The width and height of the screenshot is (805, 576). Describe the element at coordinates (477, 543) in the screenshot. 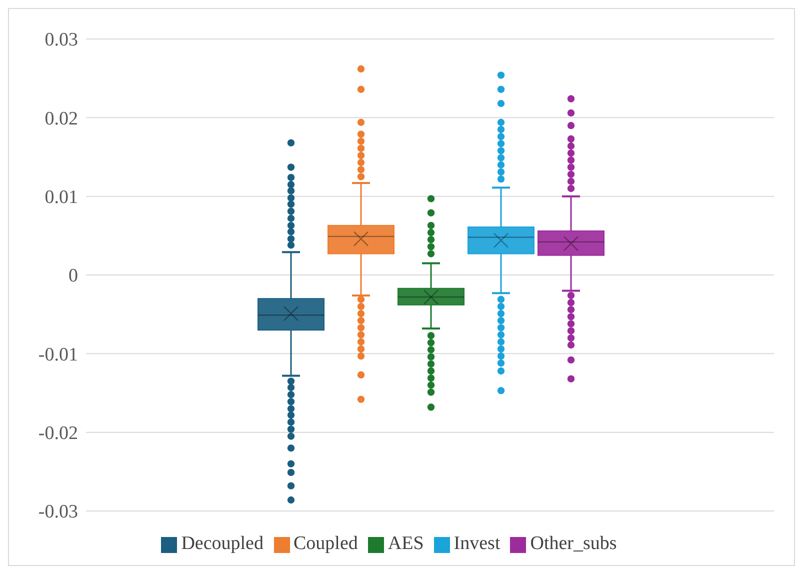

I see `legend-label: Invest` at that location.